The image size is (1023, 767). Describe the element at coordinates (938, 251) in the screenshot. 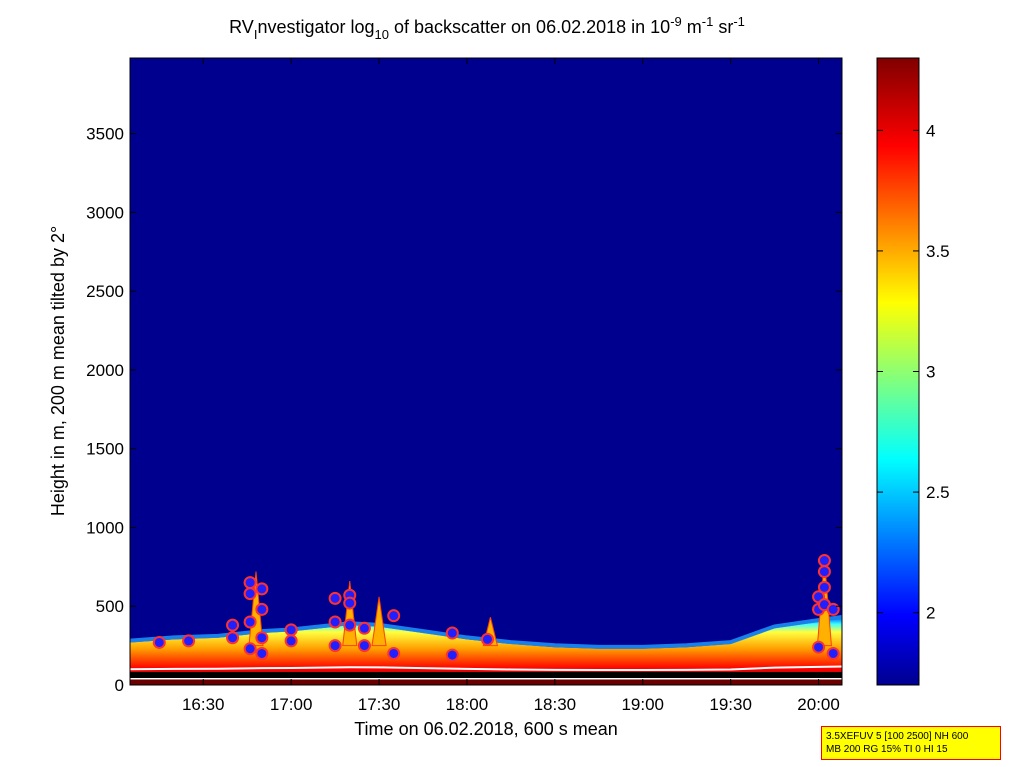

I see `colorbar-tick-label: 3.5` at that location.